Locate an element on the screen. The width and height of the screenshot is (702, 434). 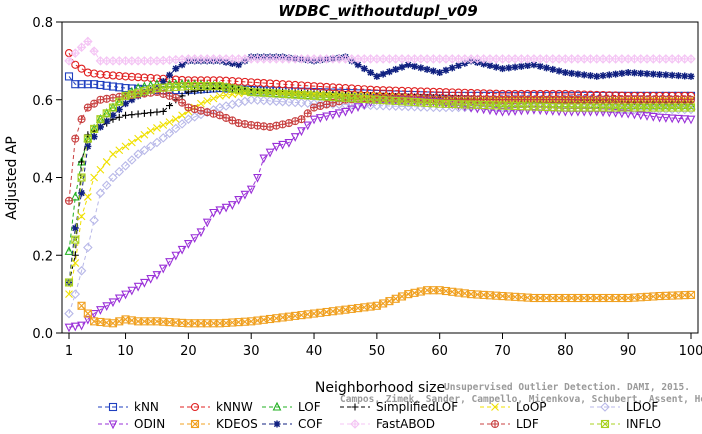
point-inflo is located at coordinates (75, 239).